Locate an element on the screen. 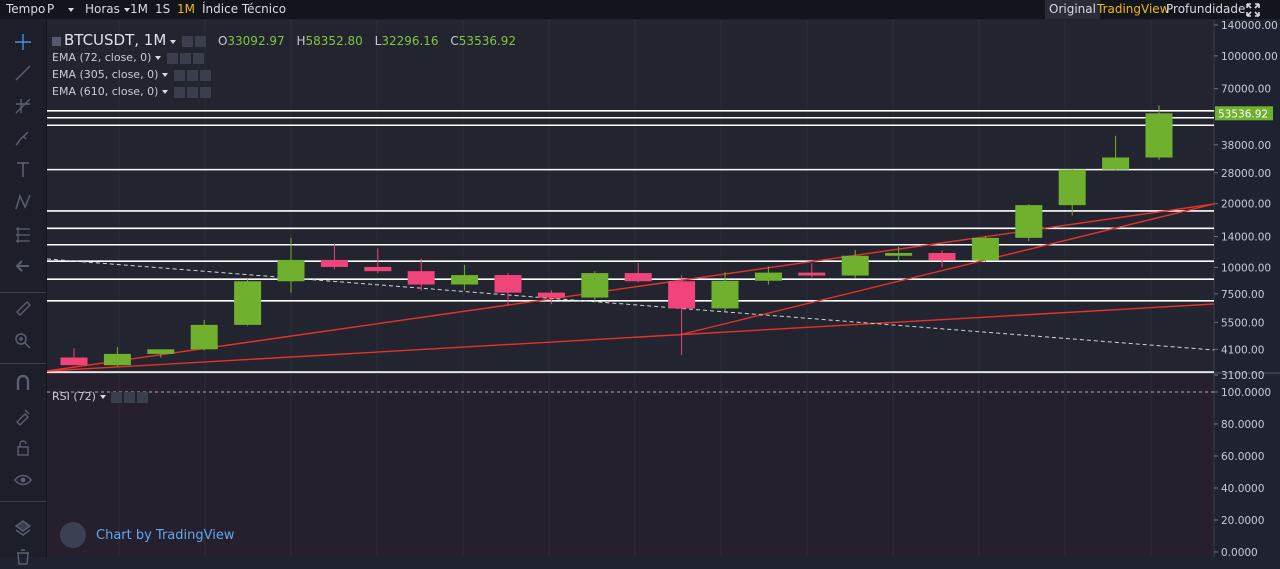  indicator-ema-610: EMA (610, close, 0) is located at coordinates (131, 91).